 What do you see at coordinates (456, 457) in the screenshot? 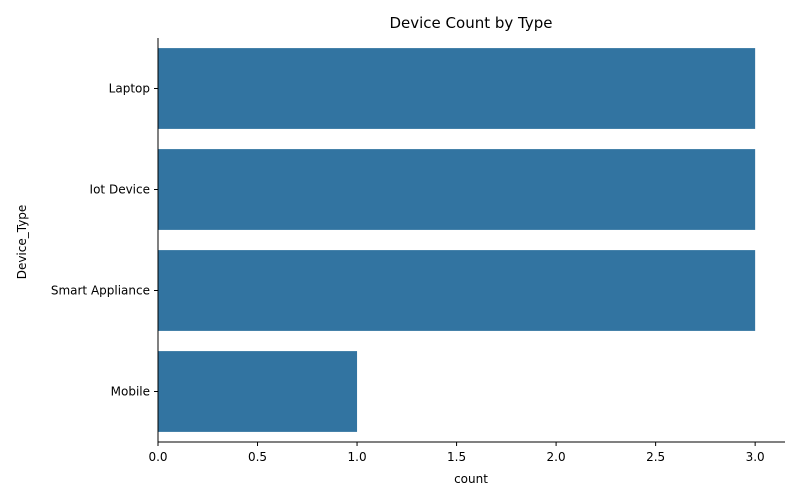
I see `x-tick-label: 1.5` at bounding box center [456, 457].